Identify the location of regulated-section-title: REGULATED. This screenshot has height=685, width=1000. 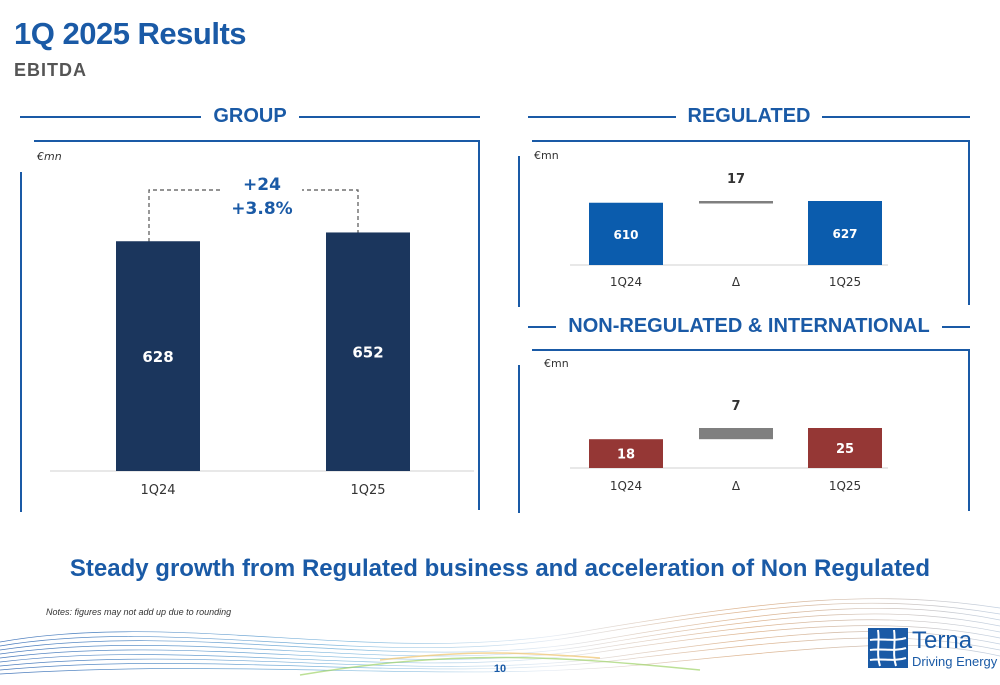
(749, 116).